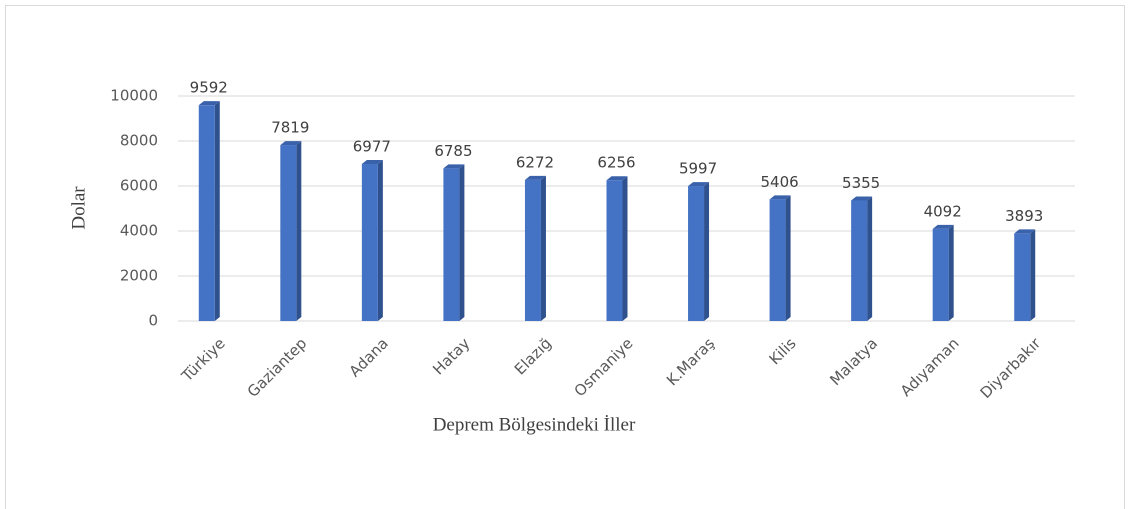  What do you see at coordinates (535, 162) in the screenshot?
I see `value-label: 6272` at bounding box center [535, 162].